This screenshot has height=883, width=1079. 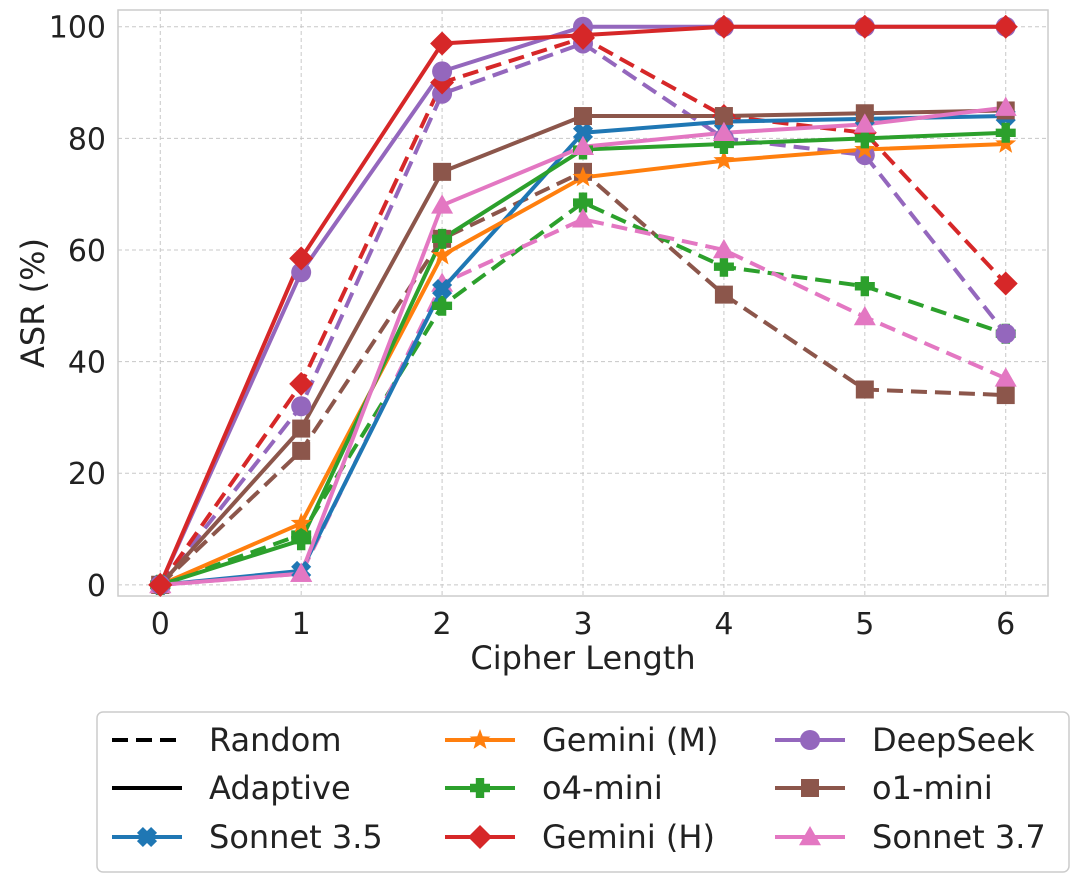 I want to click on legend-entry-sonnet-3-7: Sonnet 3.7, so click(x=910, y=837).